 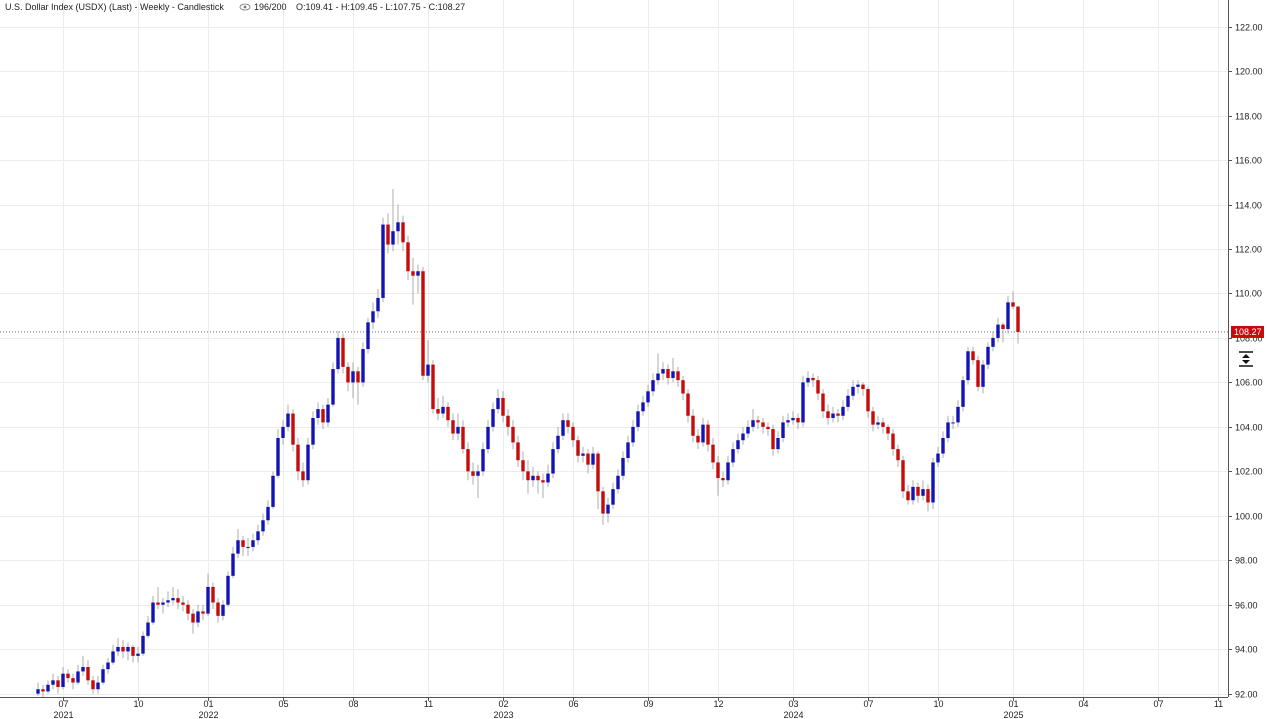 I want to click on reset-zoom-icon, so click(x=1246, y=359).